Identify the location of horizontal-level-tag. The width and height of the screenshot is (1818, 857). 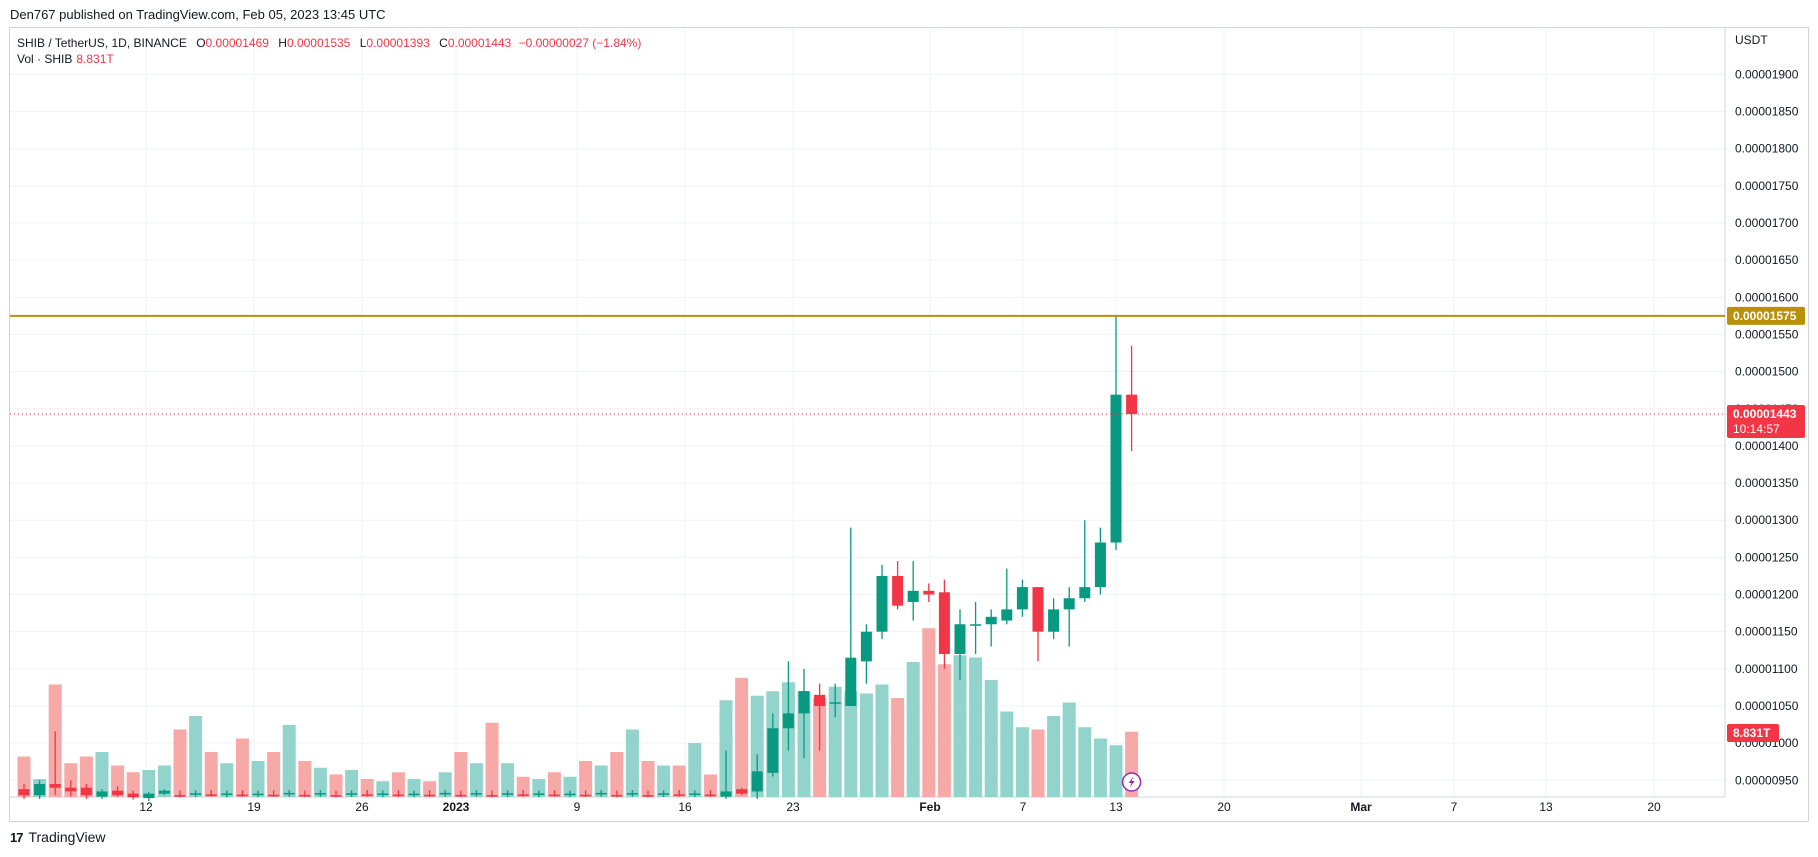
(1766, 315).